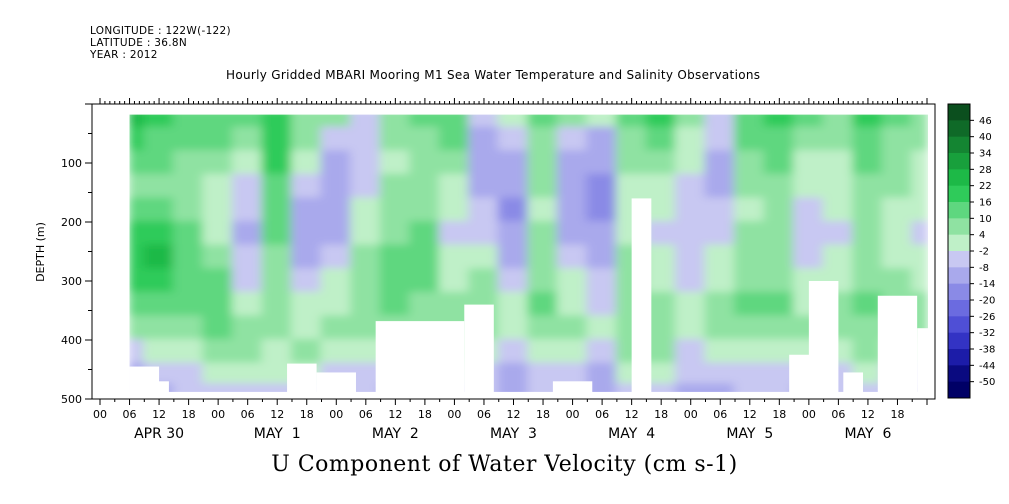 This screenshot has height=504, width=1009. I want to click on y-axis-label: DEPTH (m), so click(40, 252).